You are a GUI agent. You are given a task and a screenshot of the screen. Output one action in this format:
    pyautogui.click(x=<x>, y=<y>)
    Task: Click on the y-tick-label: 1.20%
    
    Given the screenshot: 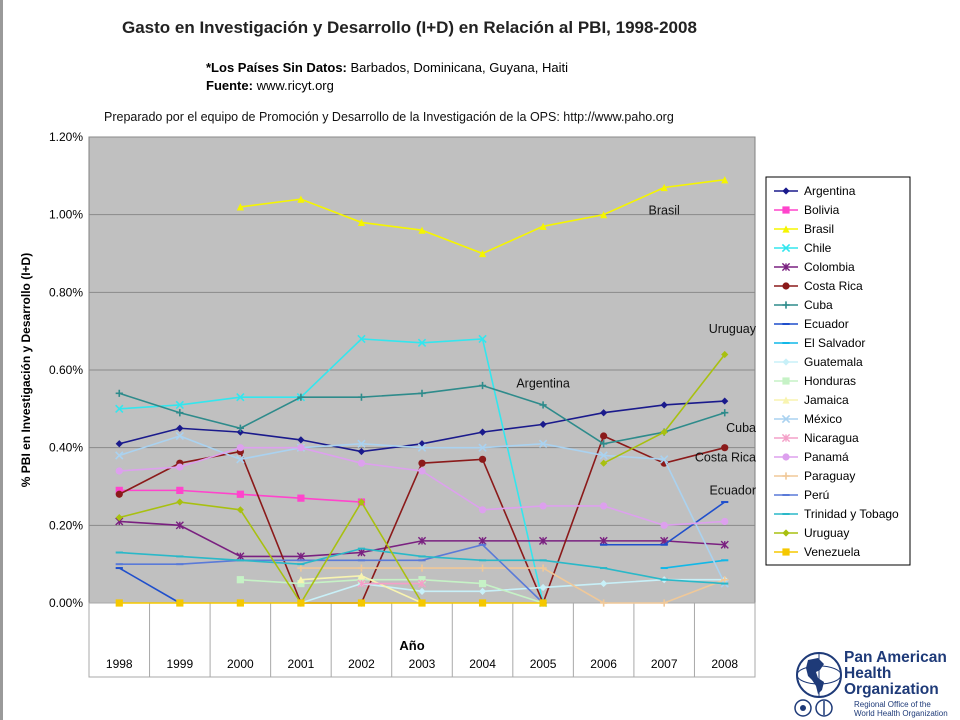 What is the action you would take?
    pyautogui.click(x=66, y=137)
    